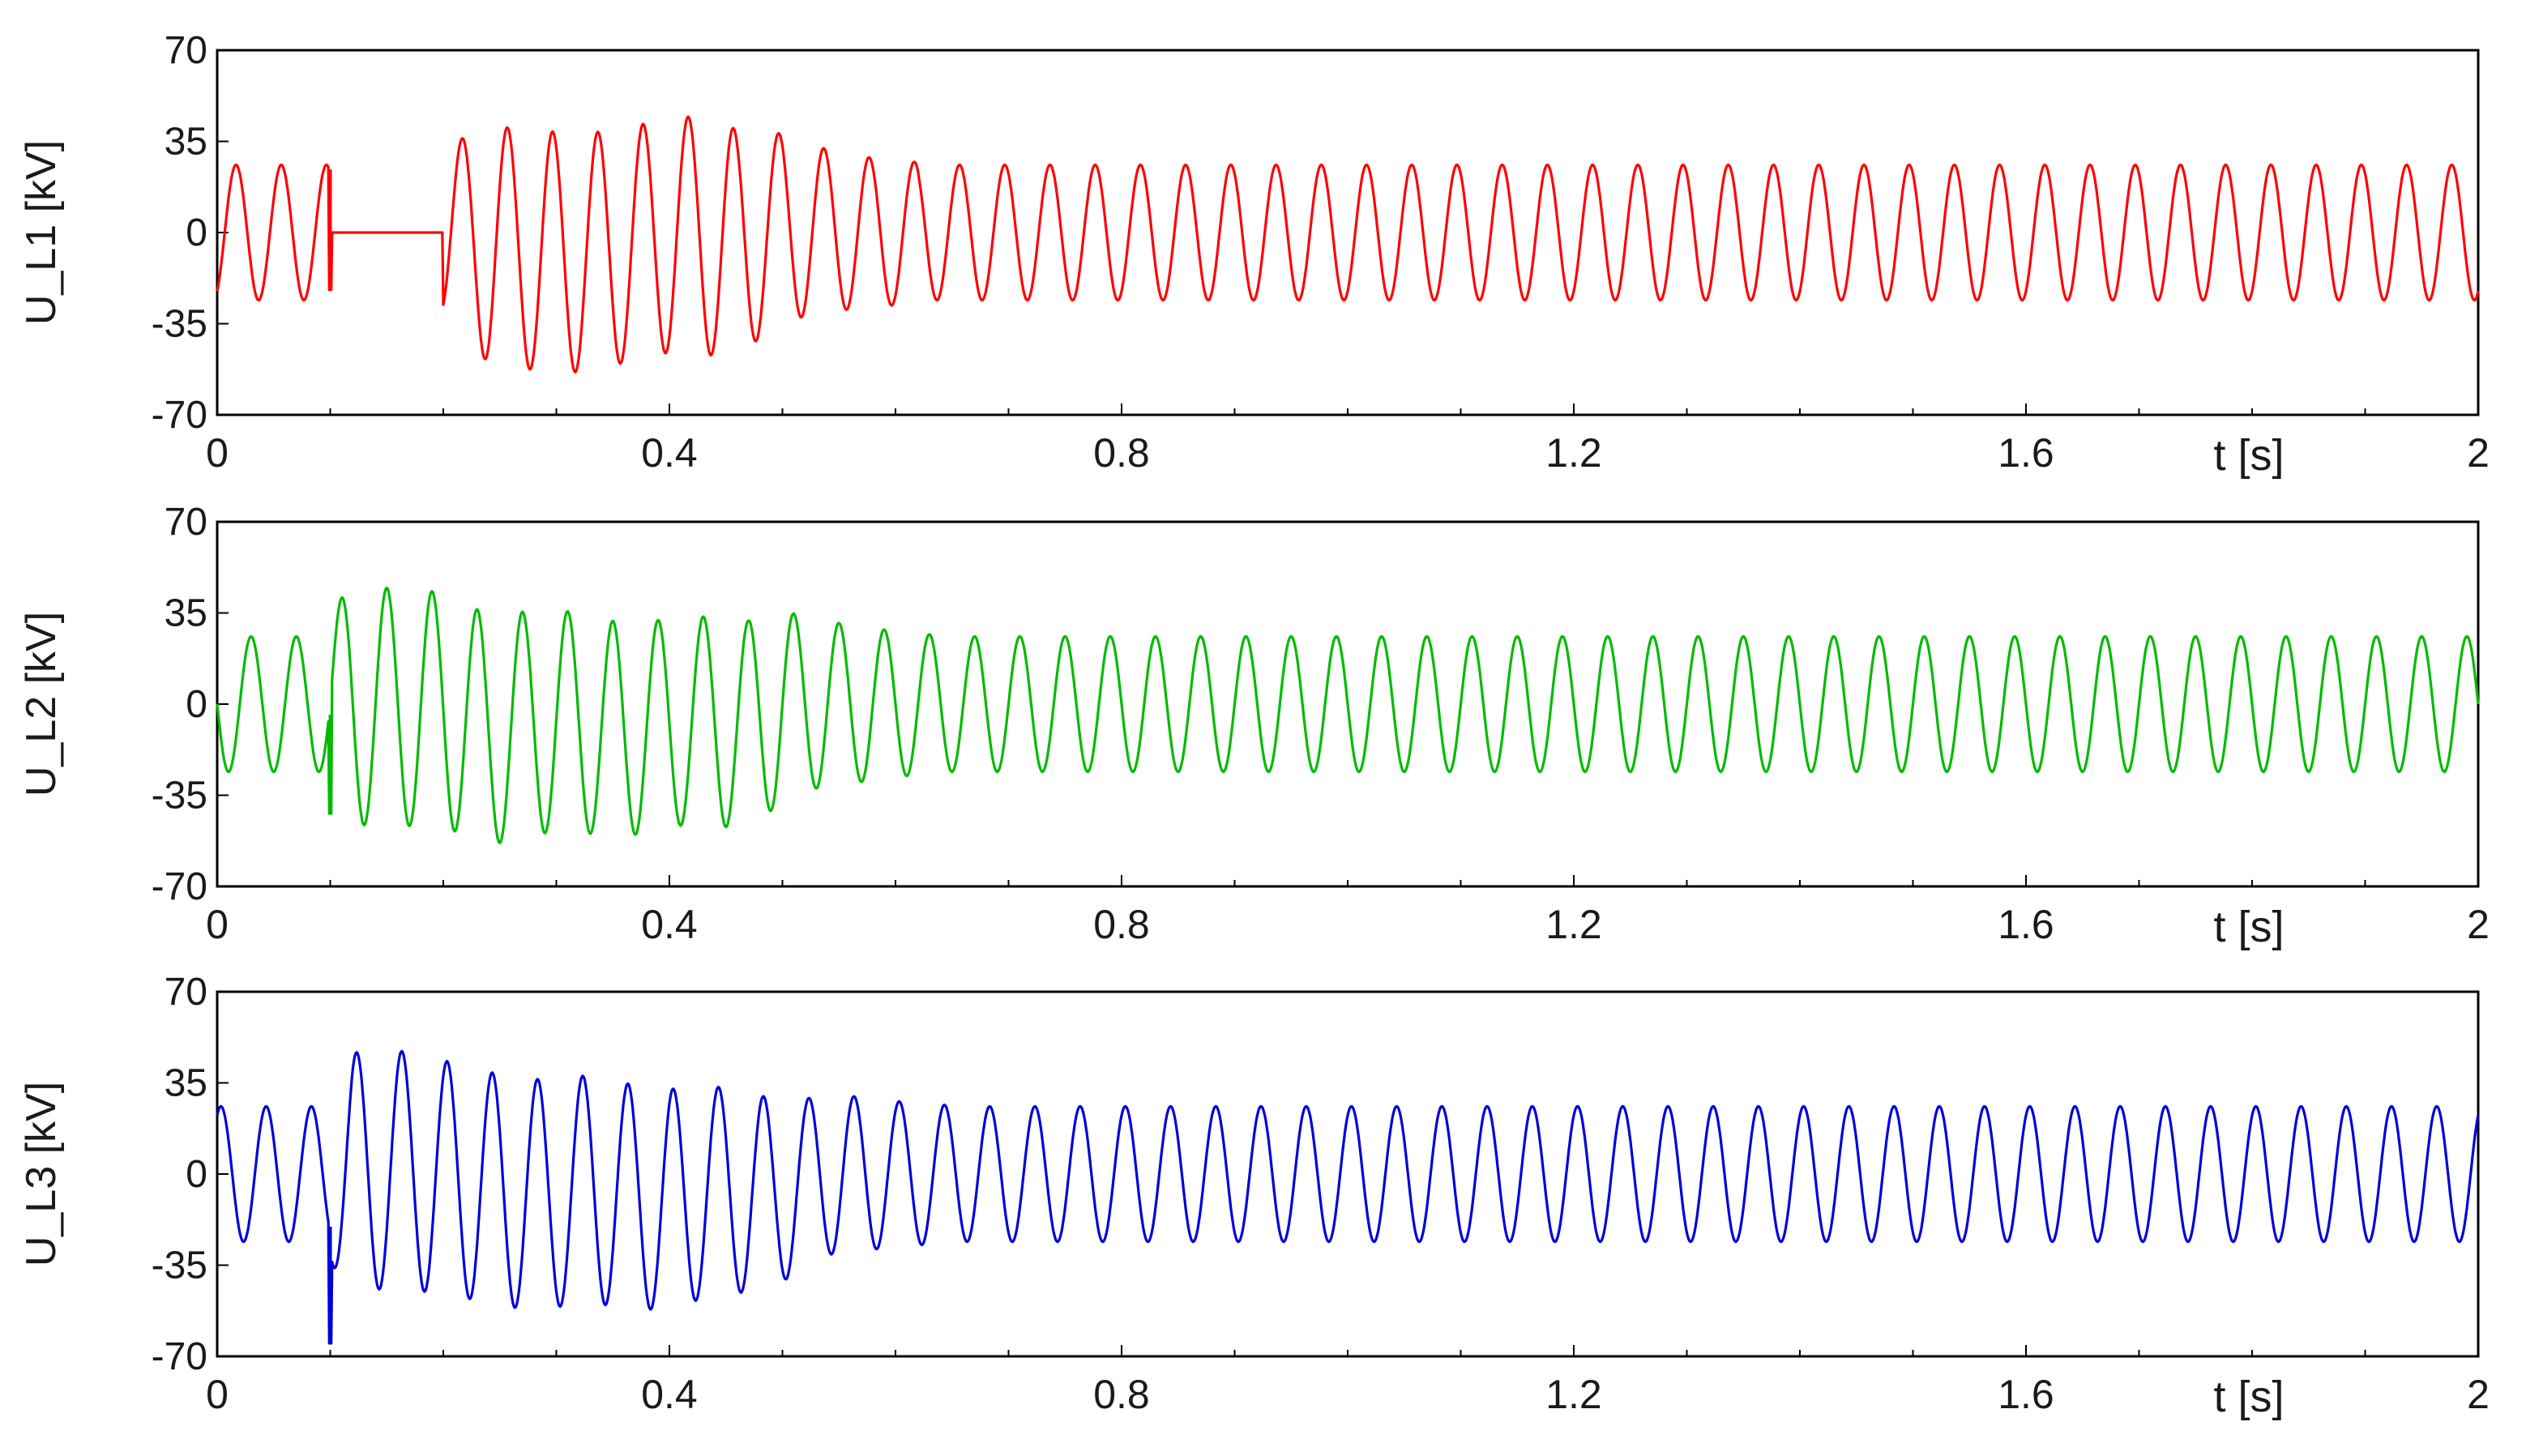 The image size is (2526, 1456). What do you see at coordinates (179, 887) in the screenshot?
I see `y-tick-label-u-l2-4: -70` at bounding box center [179, 887].